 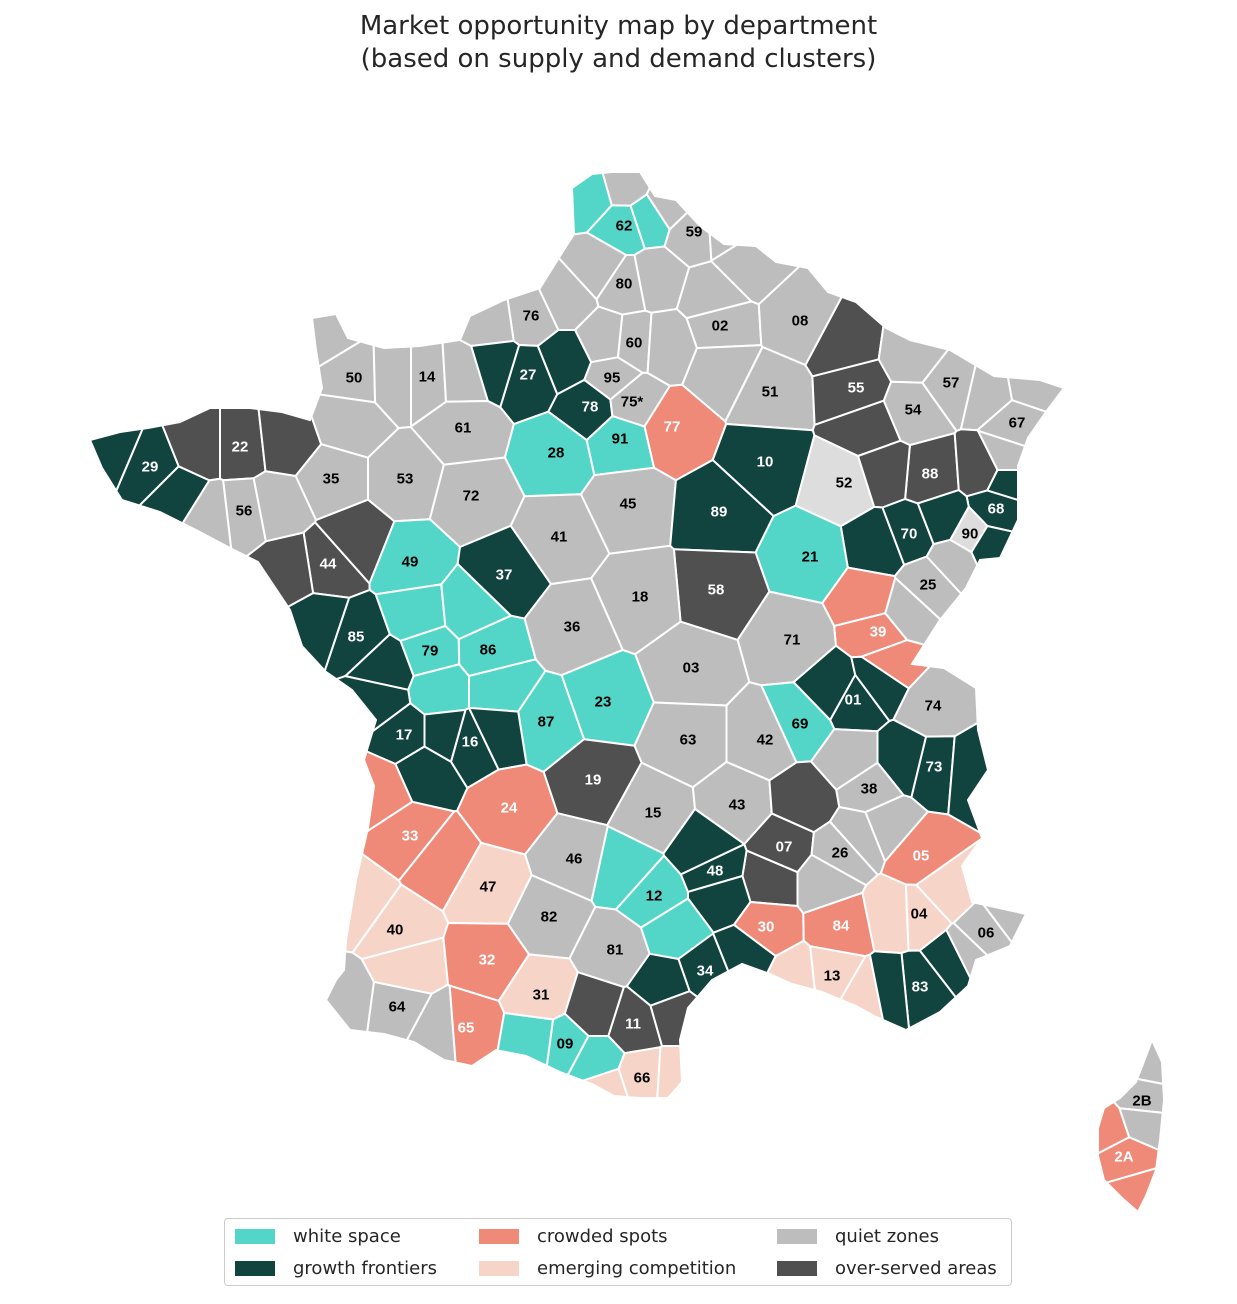 What do you see at coordinates (427, 377) in the screenshot?
I see `department-label-14: 14` at bounding box center [427, 377].